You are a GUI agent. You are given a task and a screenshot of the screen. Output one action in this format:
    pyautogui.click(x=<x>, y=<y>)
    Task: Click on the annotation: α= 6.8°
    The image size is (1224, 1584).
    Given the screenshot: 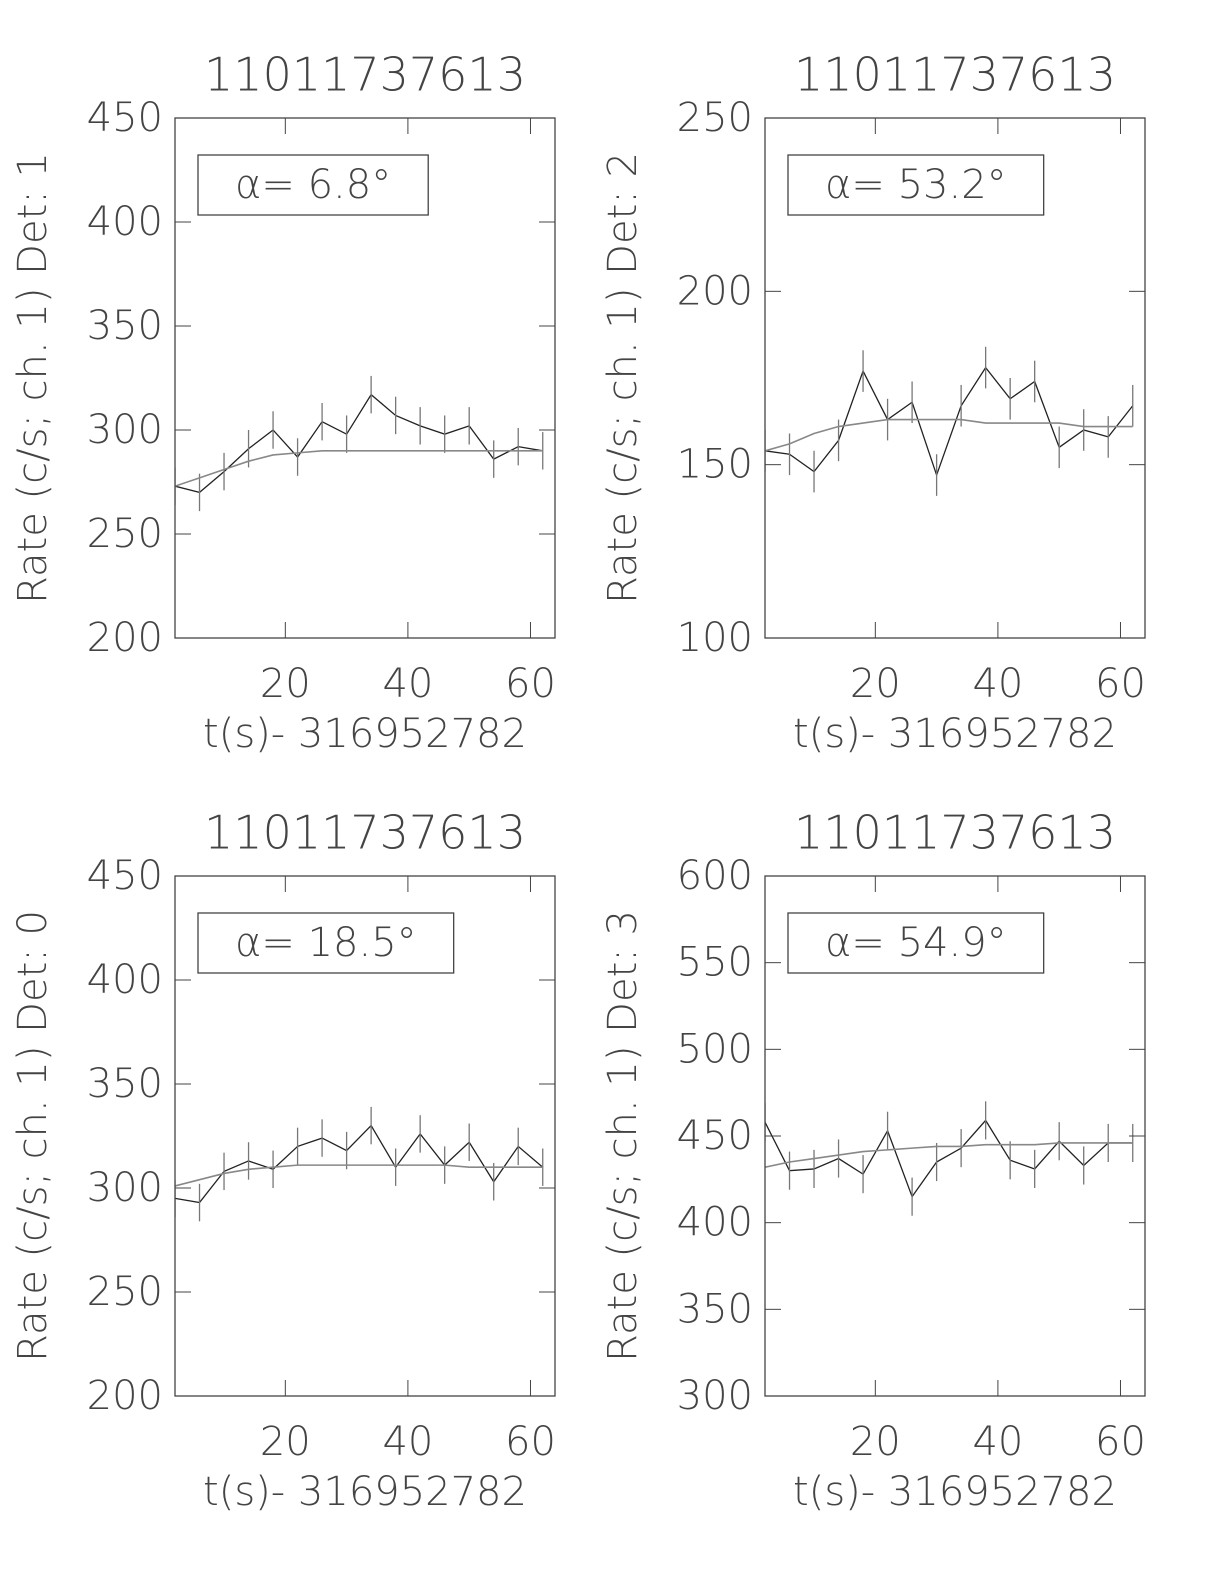 What is the action you would take?
    pyautogui.click(x=313, y=185)
    